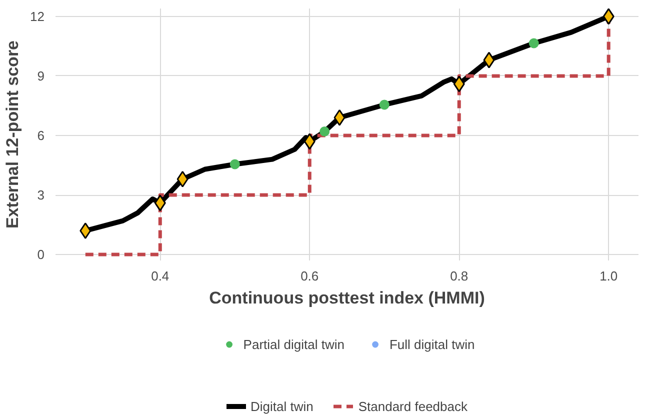 Image resolution: width=653 pixels, height=414 pixels. I want to click on x-tick-label: 0.4, so click(160, 276).